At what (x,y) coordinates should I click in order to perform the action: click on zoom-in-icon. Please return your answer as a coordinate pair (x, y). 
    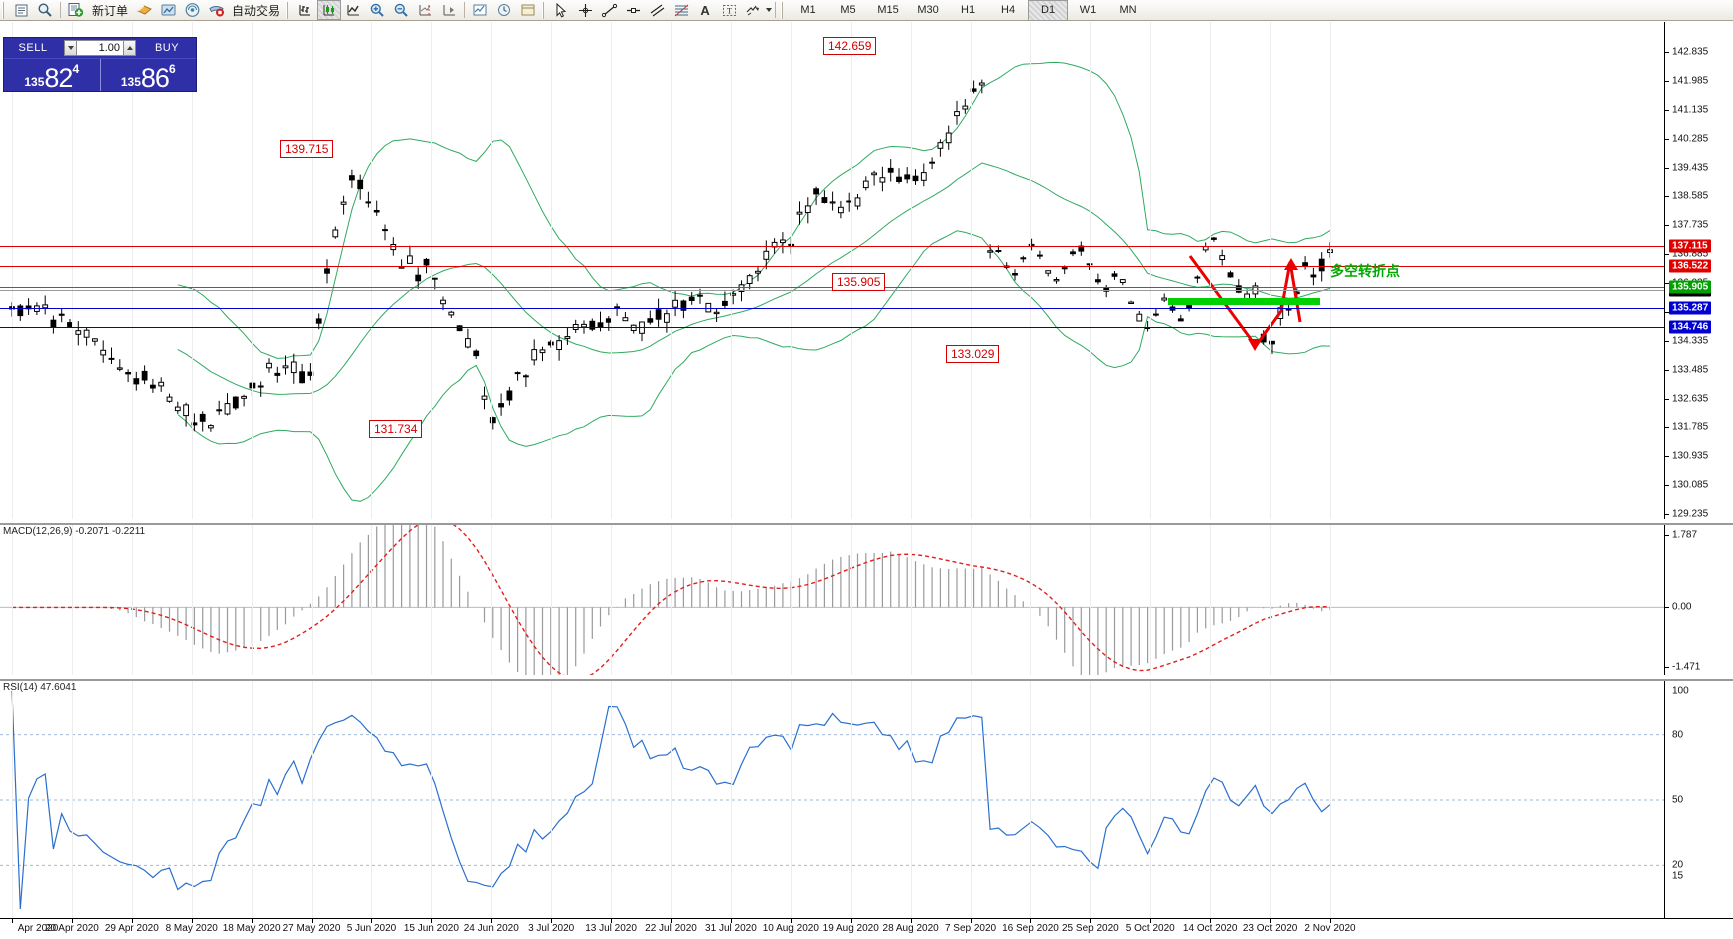
    Looking at the image, I should click on (377, 10).